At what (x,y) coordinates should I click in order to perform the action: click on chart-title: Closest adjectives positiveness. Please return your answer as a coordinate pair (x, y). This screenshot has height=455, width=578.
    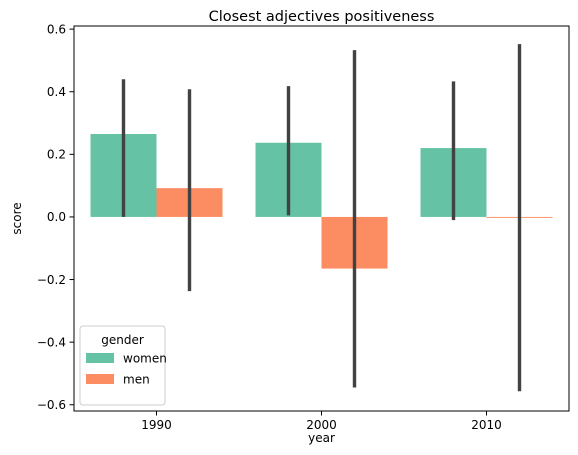
    Looking at the image, I should click on (322, 17).